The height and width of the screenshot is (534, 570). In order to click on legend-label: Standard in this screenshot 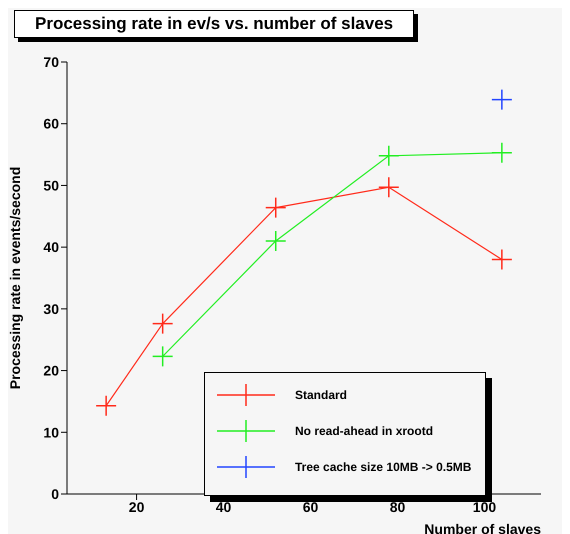, I will do `click(321, 395)`.